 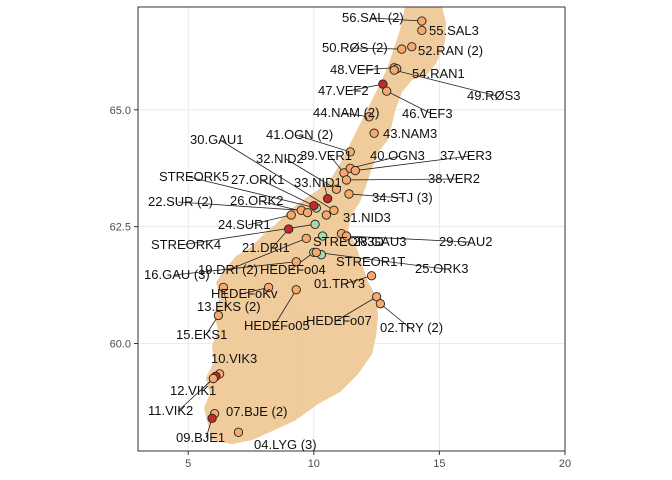 I want to click on point-label: 44.NAM (2), so click(x=346, y=112).